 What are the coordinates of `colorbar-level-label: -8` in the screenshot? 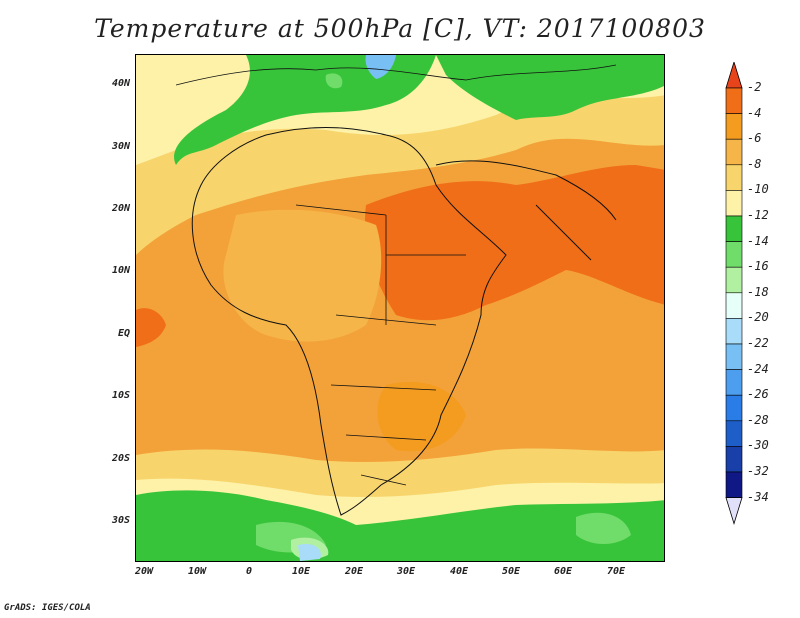 It's located at (754, 163).